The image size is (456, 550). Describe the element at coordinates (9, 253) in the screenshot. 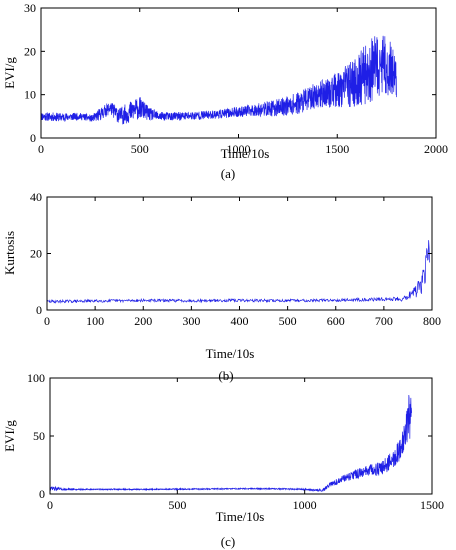

I see `y-axis-label: Kurtosis` at that location.